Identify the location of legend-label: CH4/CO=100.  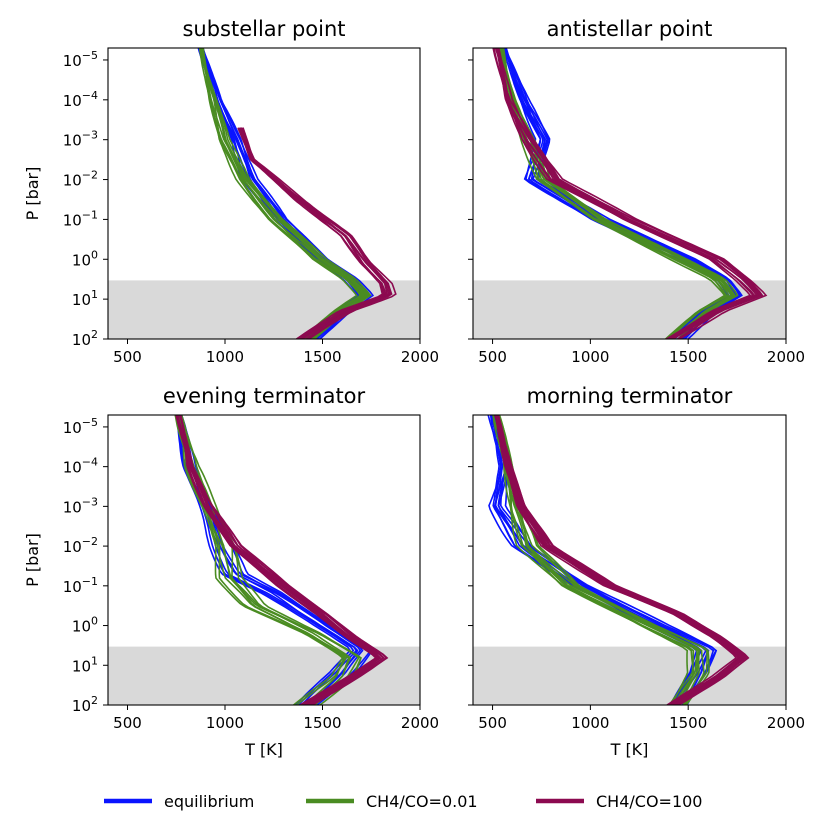
(649, 801).